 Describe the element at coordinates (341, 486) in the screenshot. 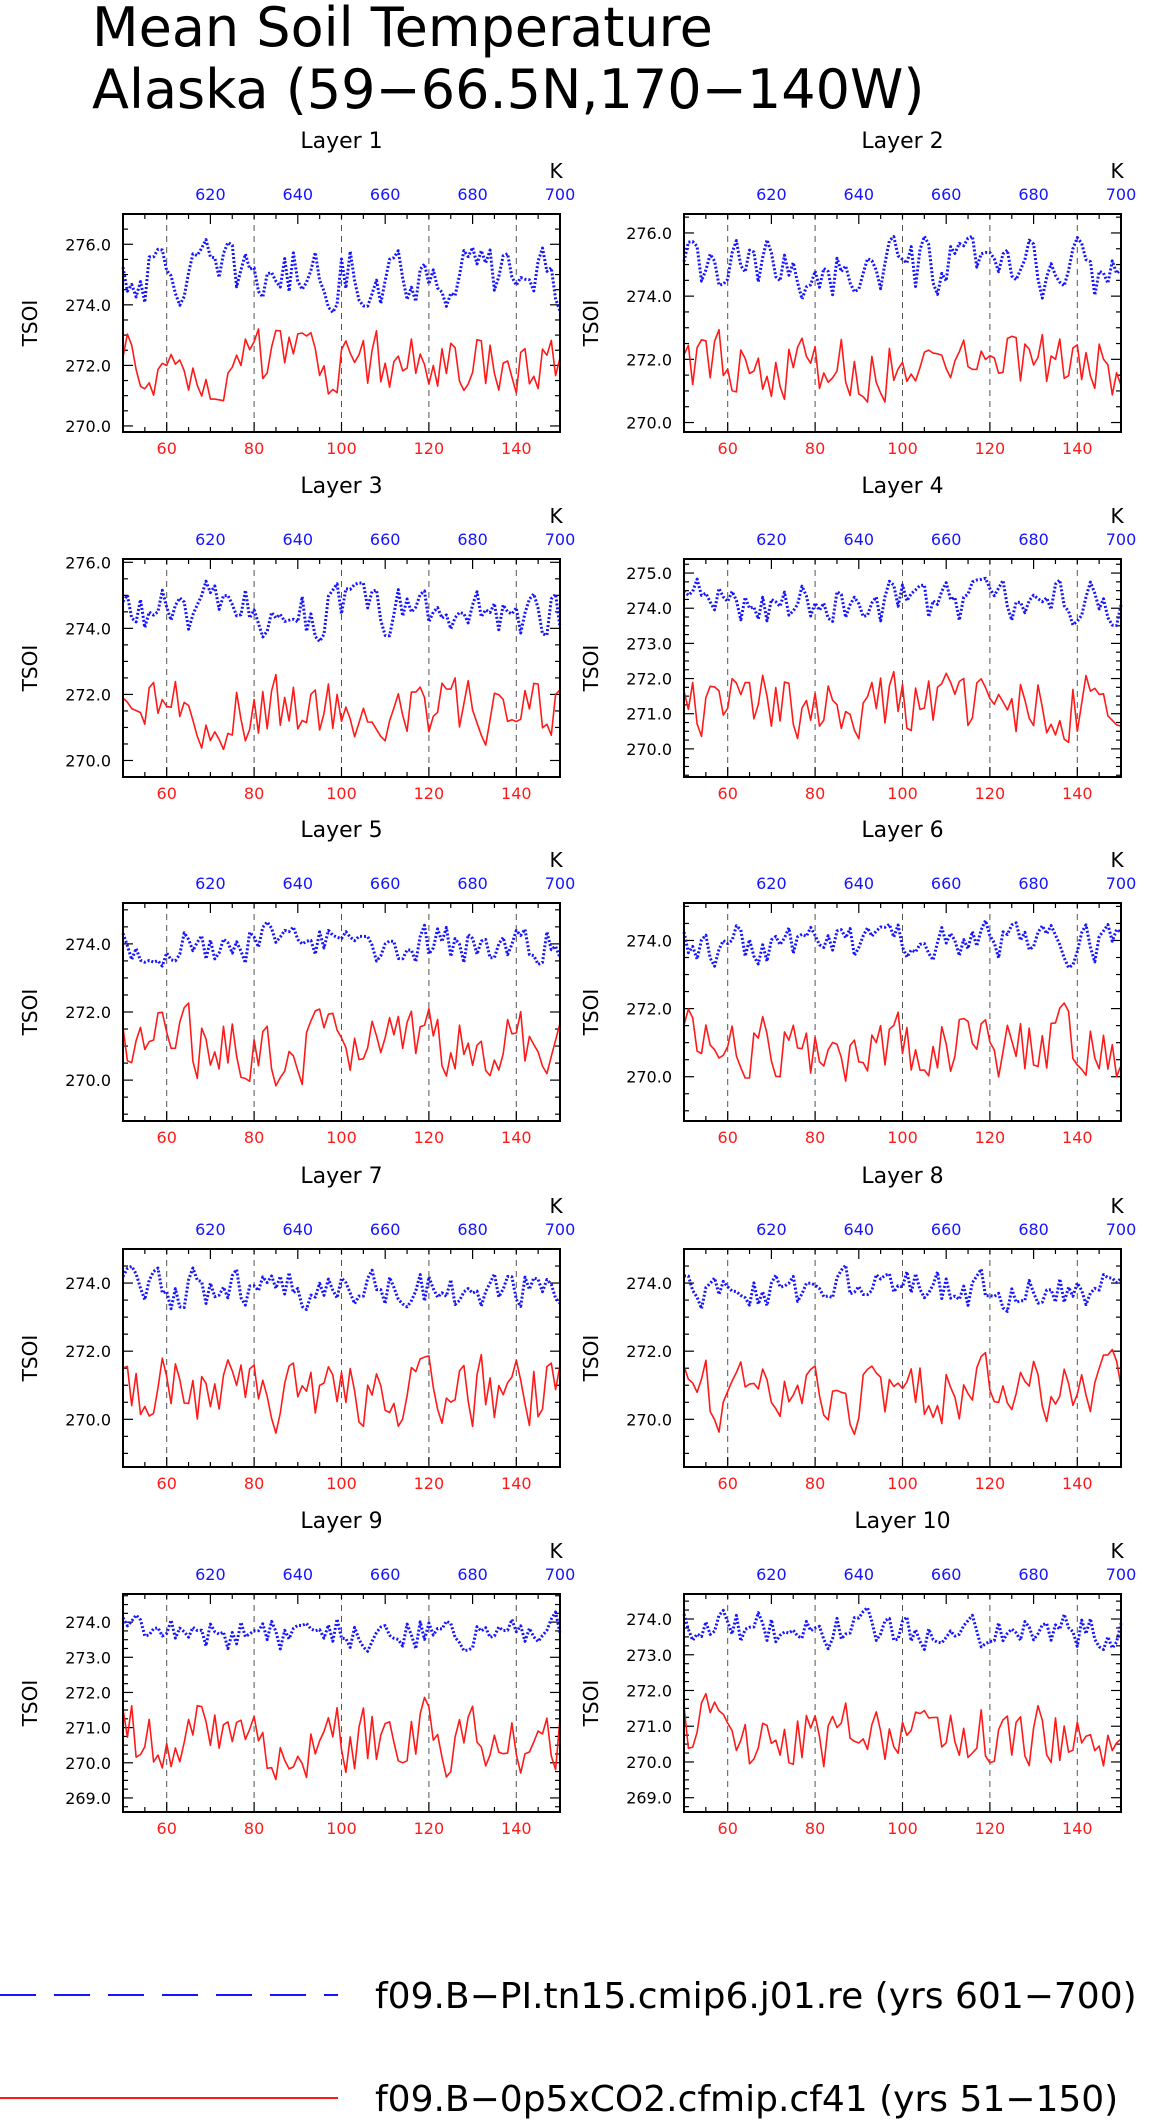

I see `panel-title: Layer 3` at that location.